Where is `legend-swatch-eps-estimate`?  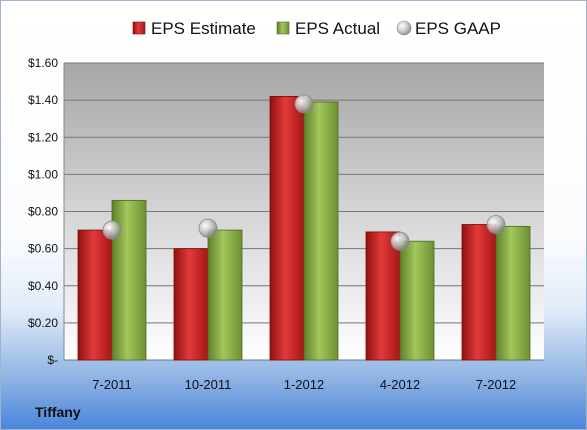 legend-swatch-eps-estimate is located at coordinates (139, 28).